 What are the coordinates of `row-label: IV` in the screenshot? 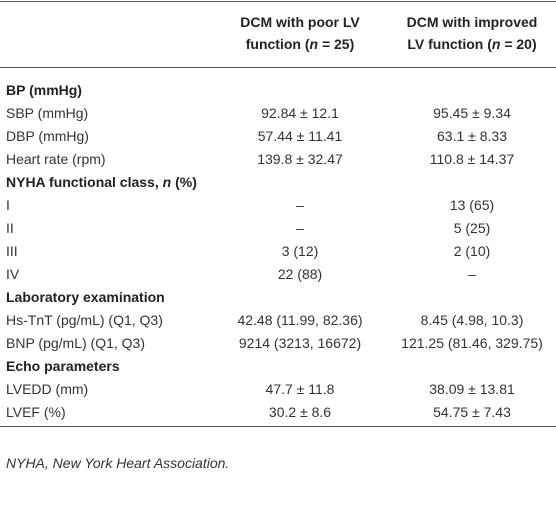 It's located at (13, 274).